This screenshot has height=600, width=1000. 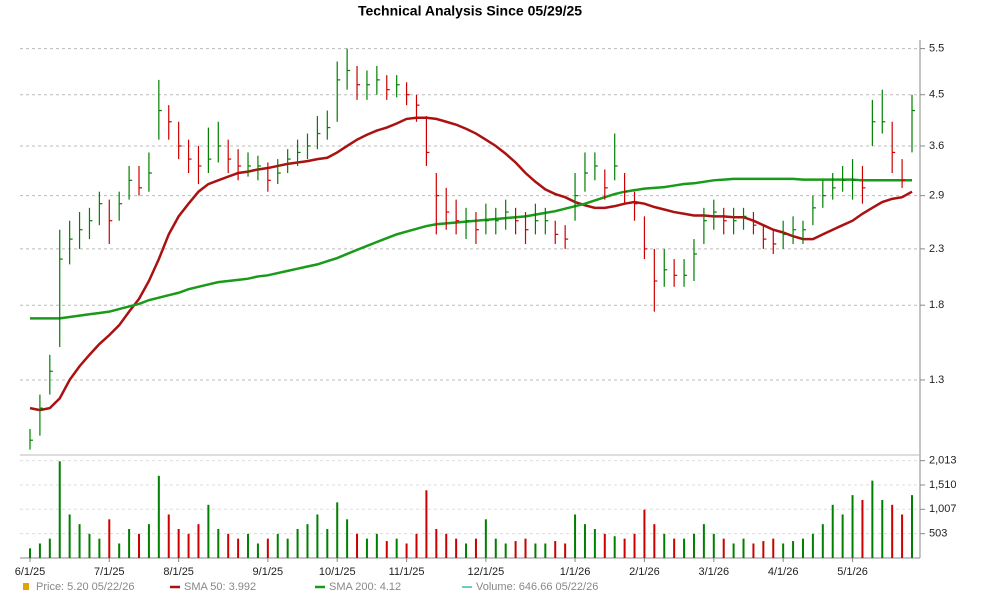 I want to click on x-tick-label: 9/1/25, so click(x=268, y=572).